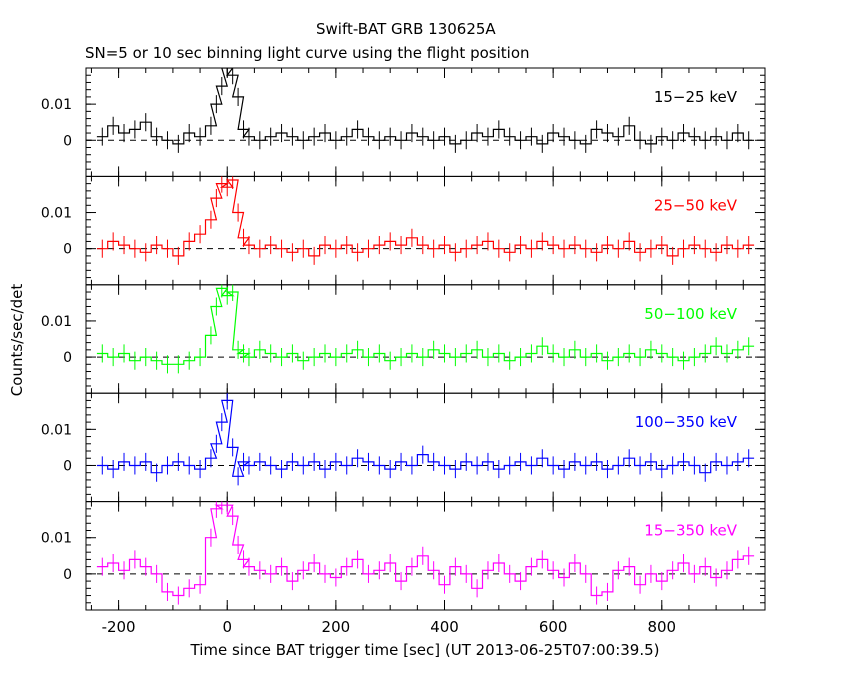 The width and height of the screenshot is (850, 680). I want to click on energy-band-label: 100−350 keV, so click(686, 422).